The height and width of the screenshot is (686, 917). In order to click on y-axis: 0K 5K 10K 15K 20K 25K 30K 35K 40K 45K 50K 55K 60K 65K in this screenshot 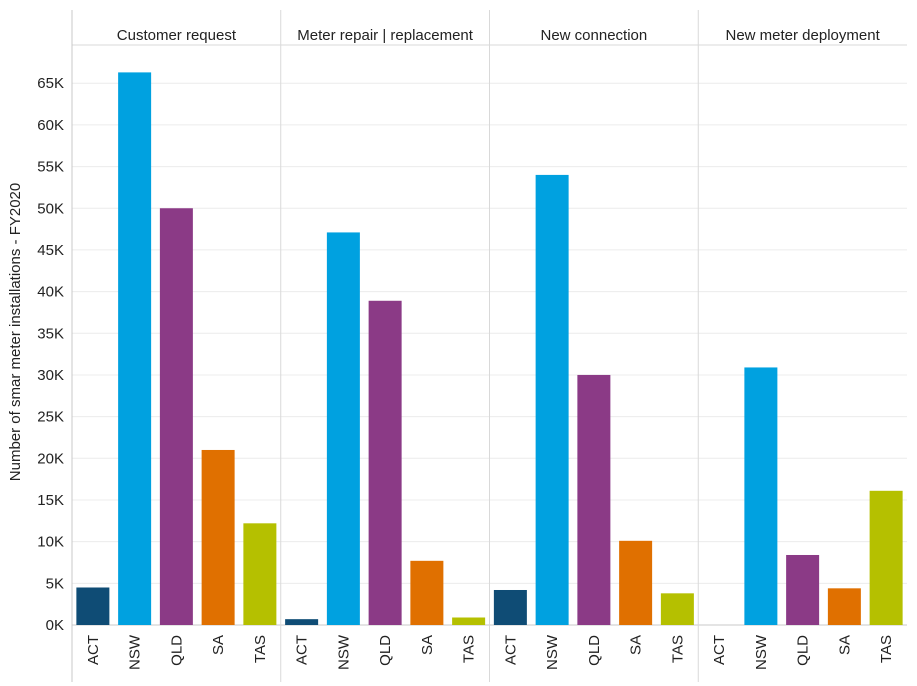, I will do `click(50, 354)`.